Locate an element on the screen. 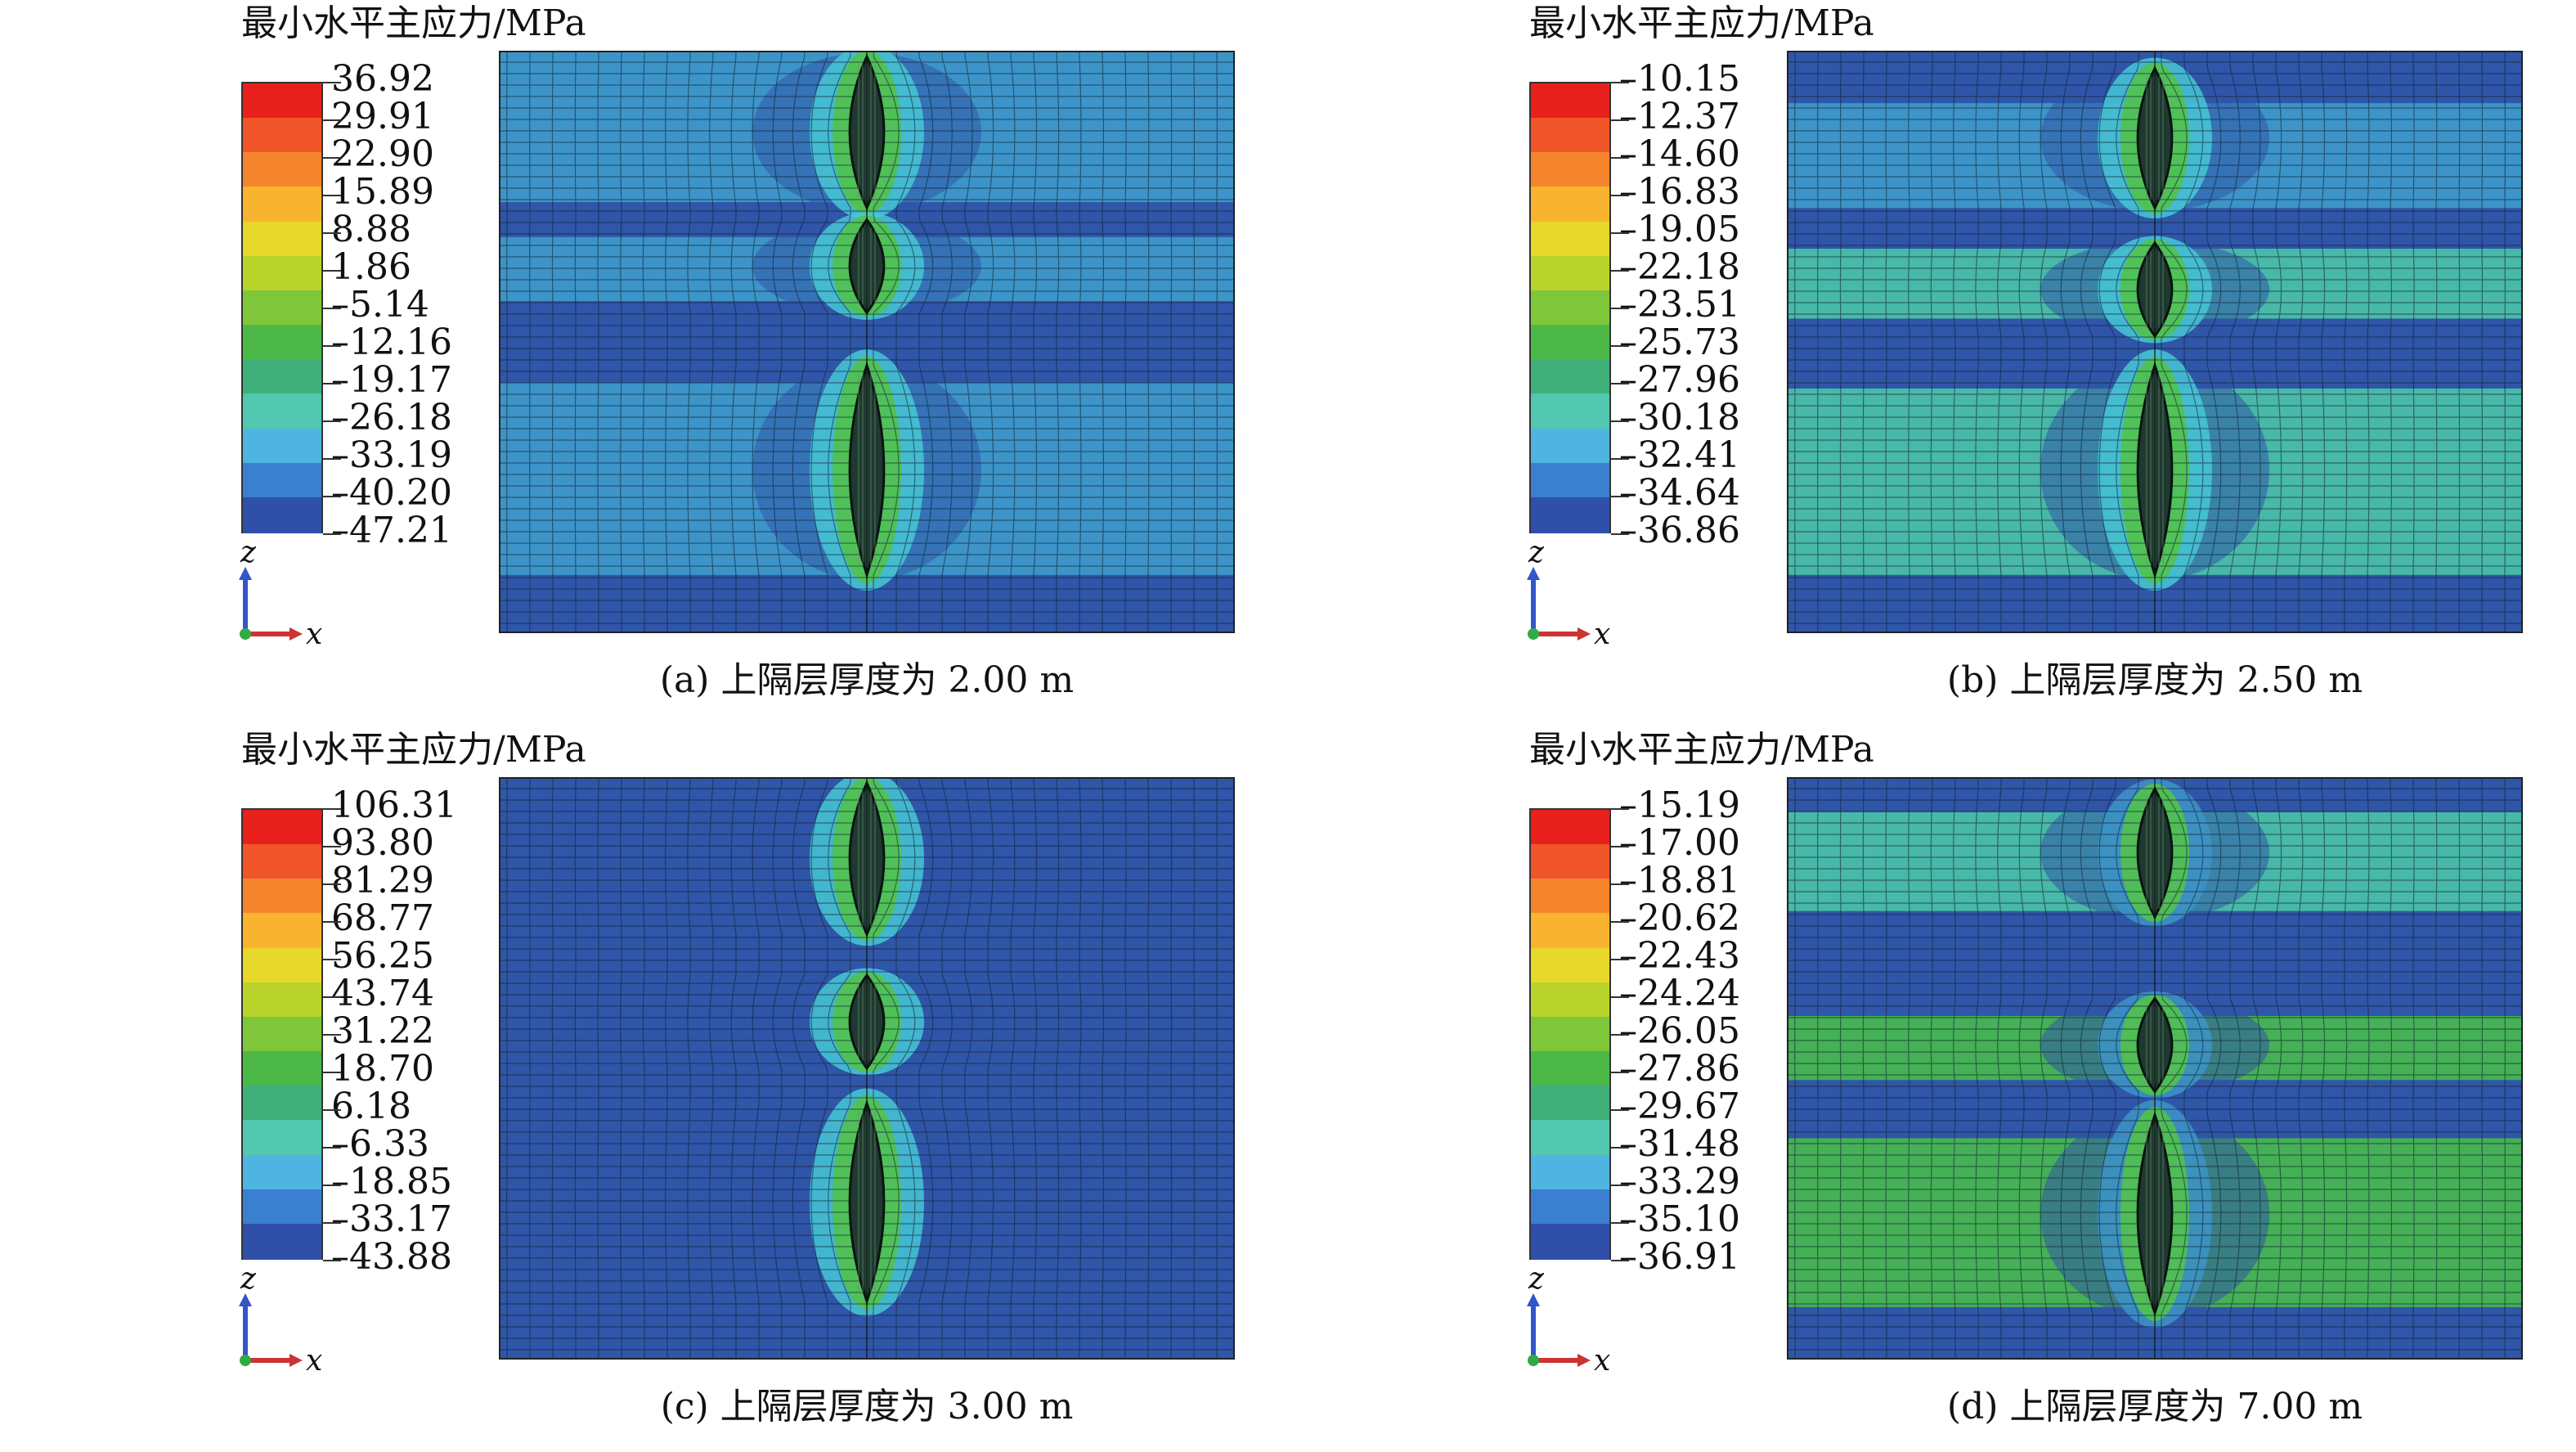  legend-value: 68.77 is located at coordinates (382, 918).